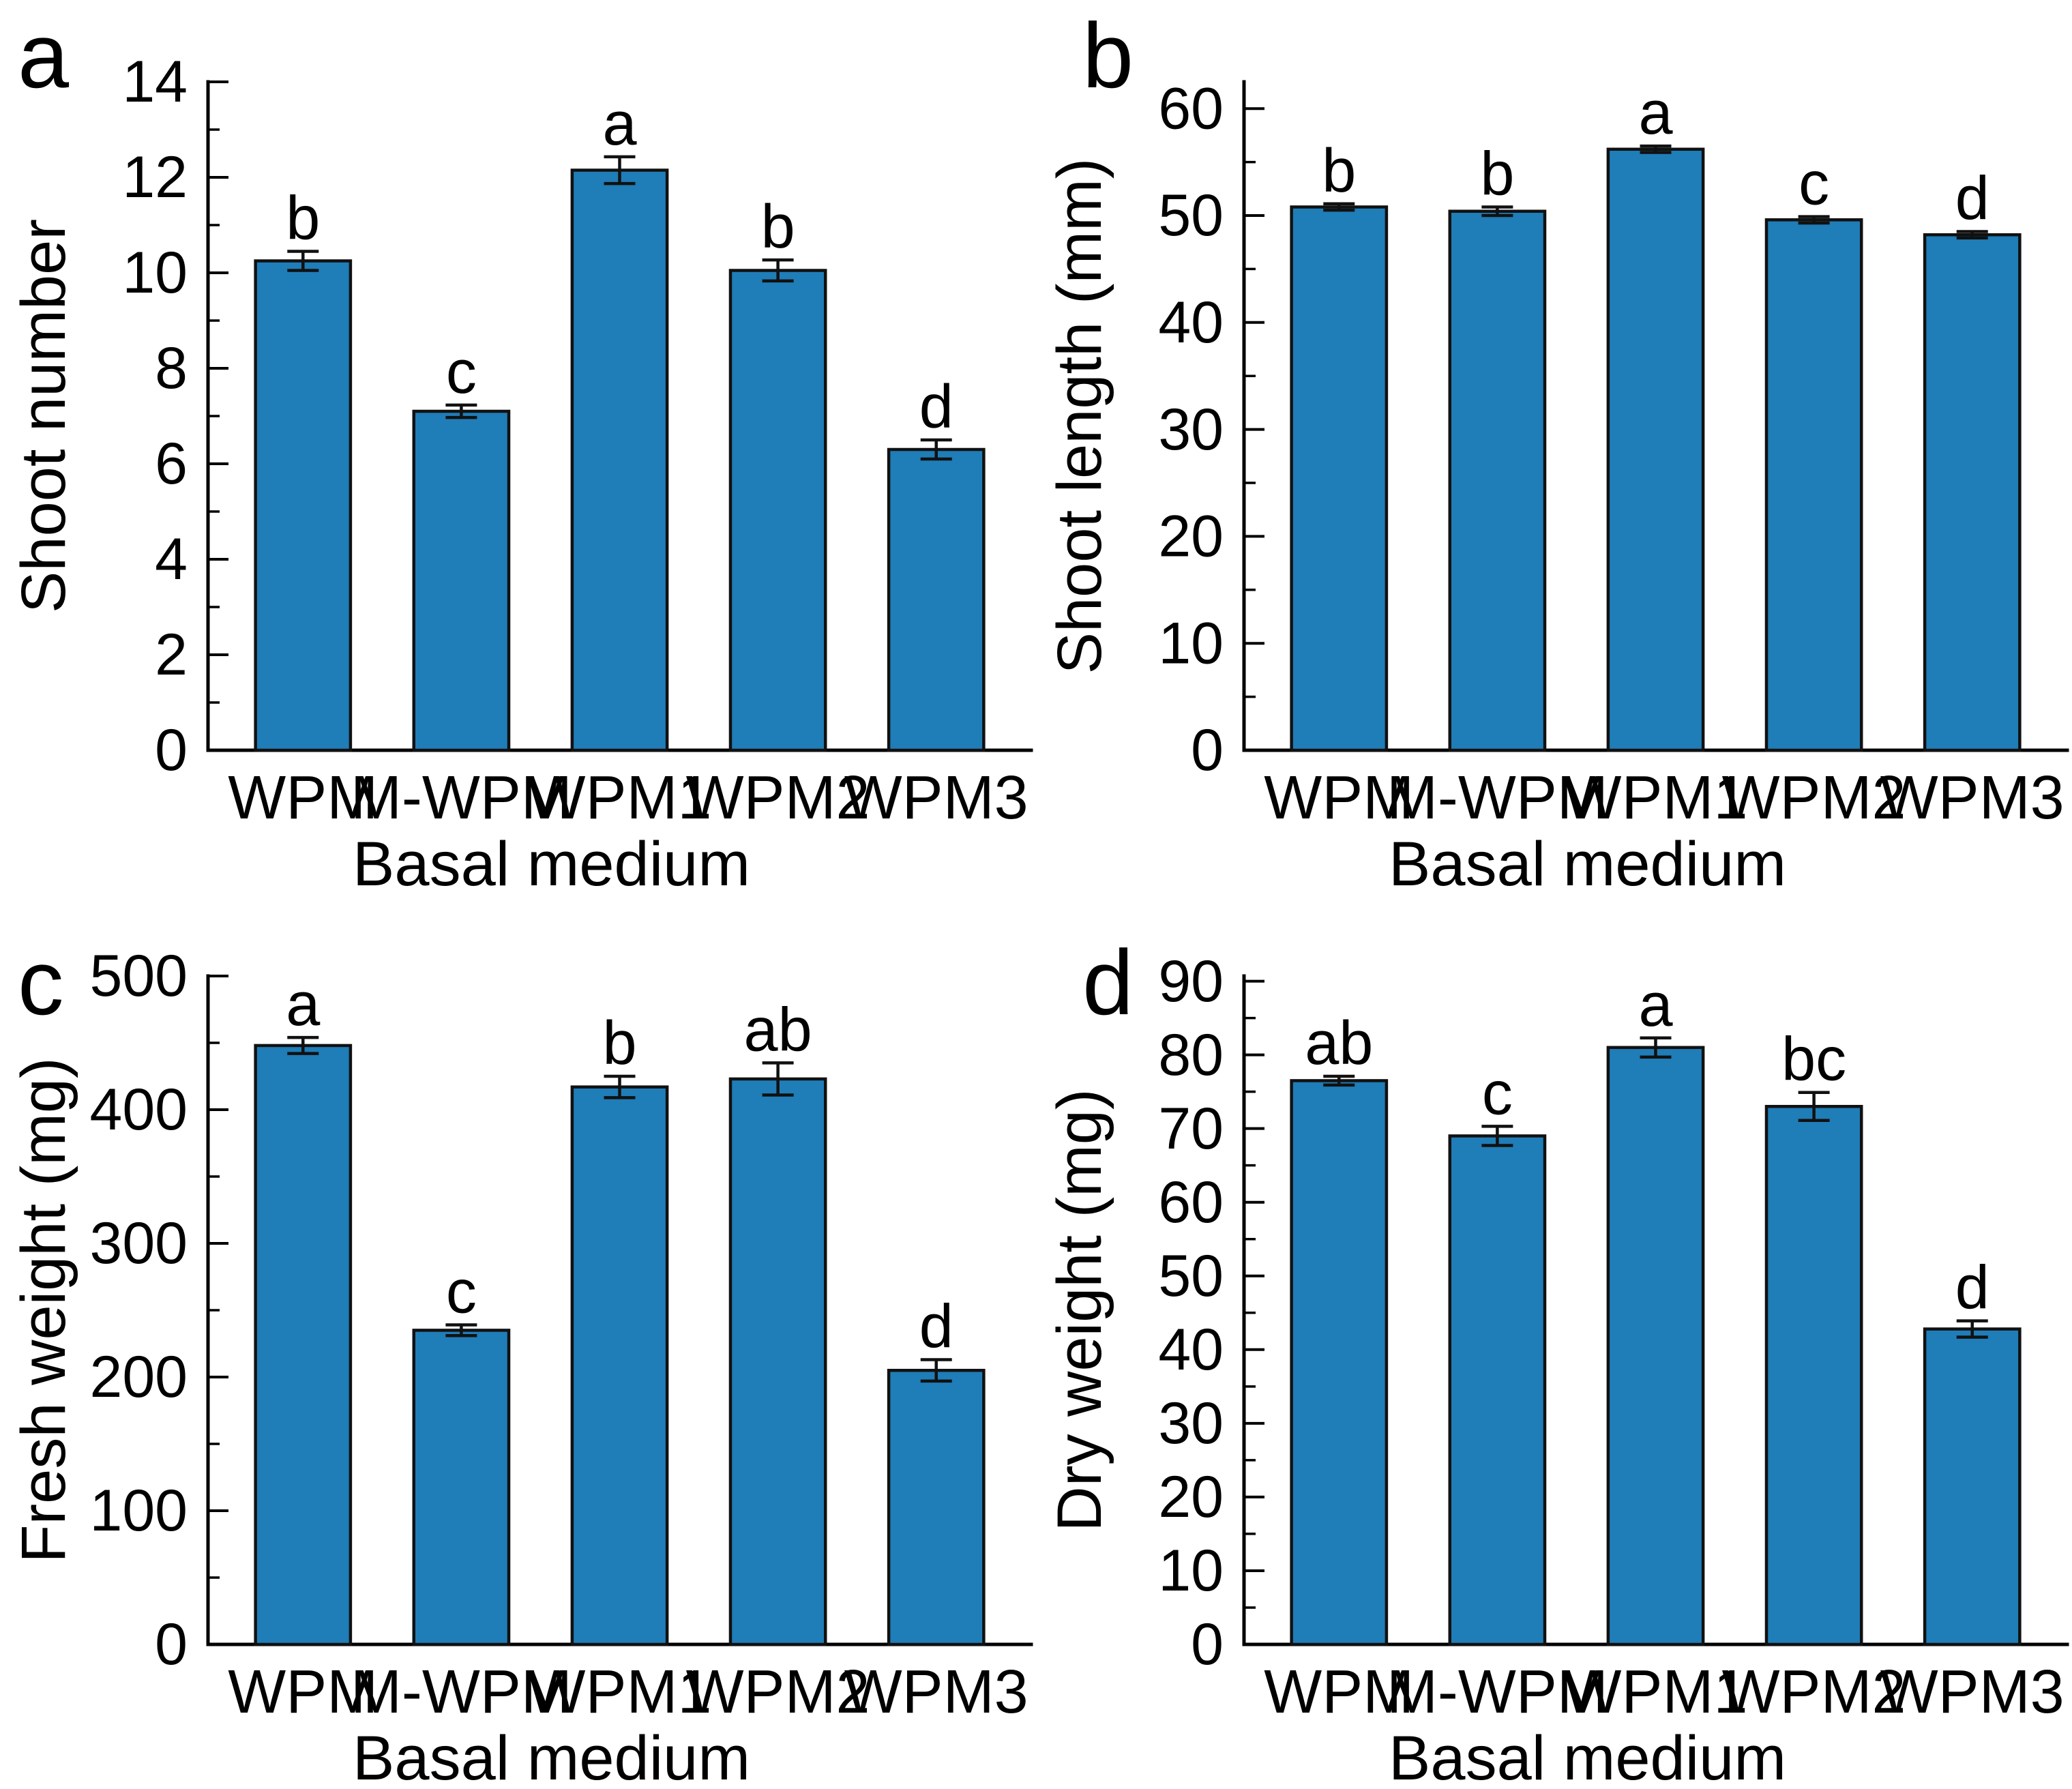  What do you see at coordinates (1079, 1310) in the screenshot?
I see `y-axis-title: Dry weight (mg)` at bounding box center [1079, 1310].